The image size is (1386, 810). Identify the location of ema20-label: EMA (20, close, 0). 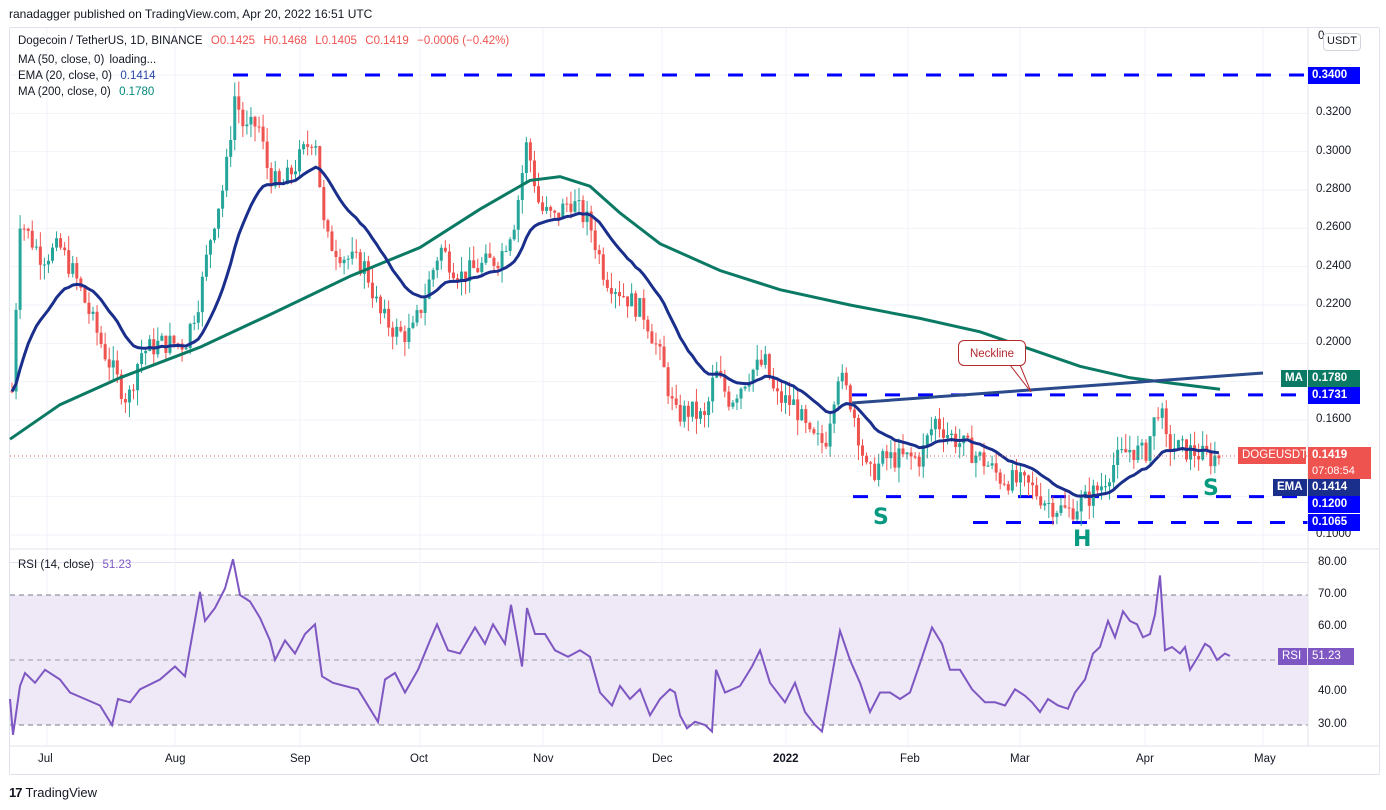
(65, 76).